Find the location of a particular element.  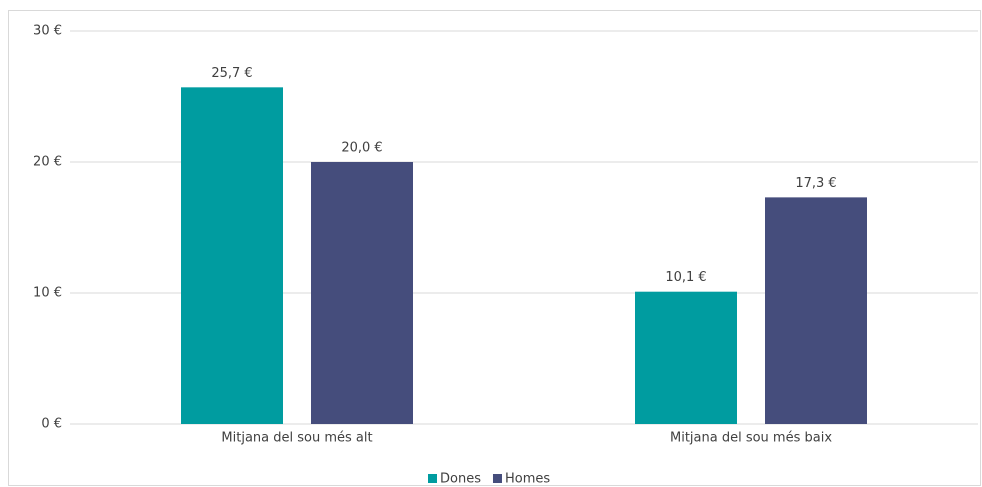

x-tick-label: Mitjana del sou més alt is located at coordinates (296, 438).